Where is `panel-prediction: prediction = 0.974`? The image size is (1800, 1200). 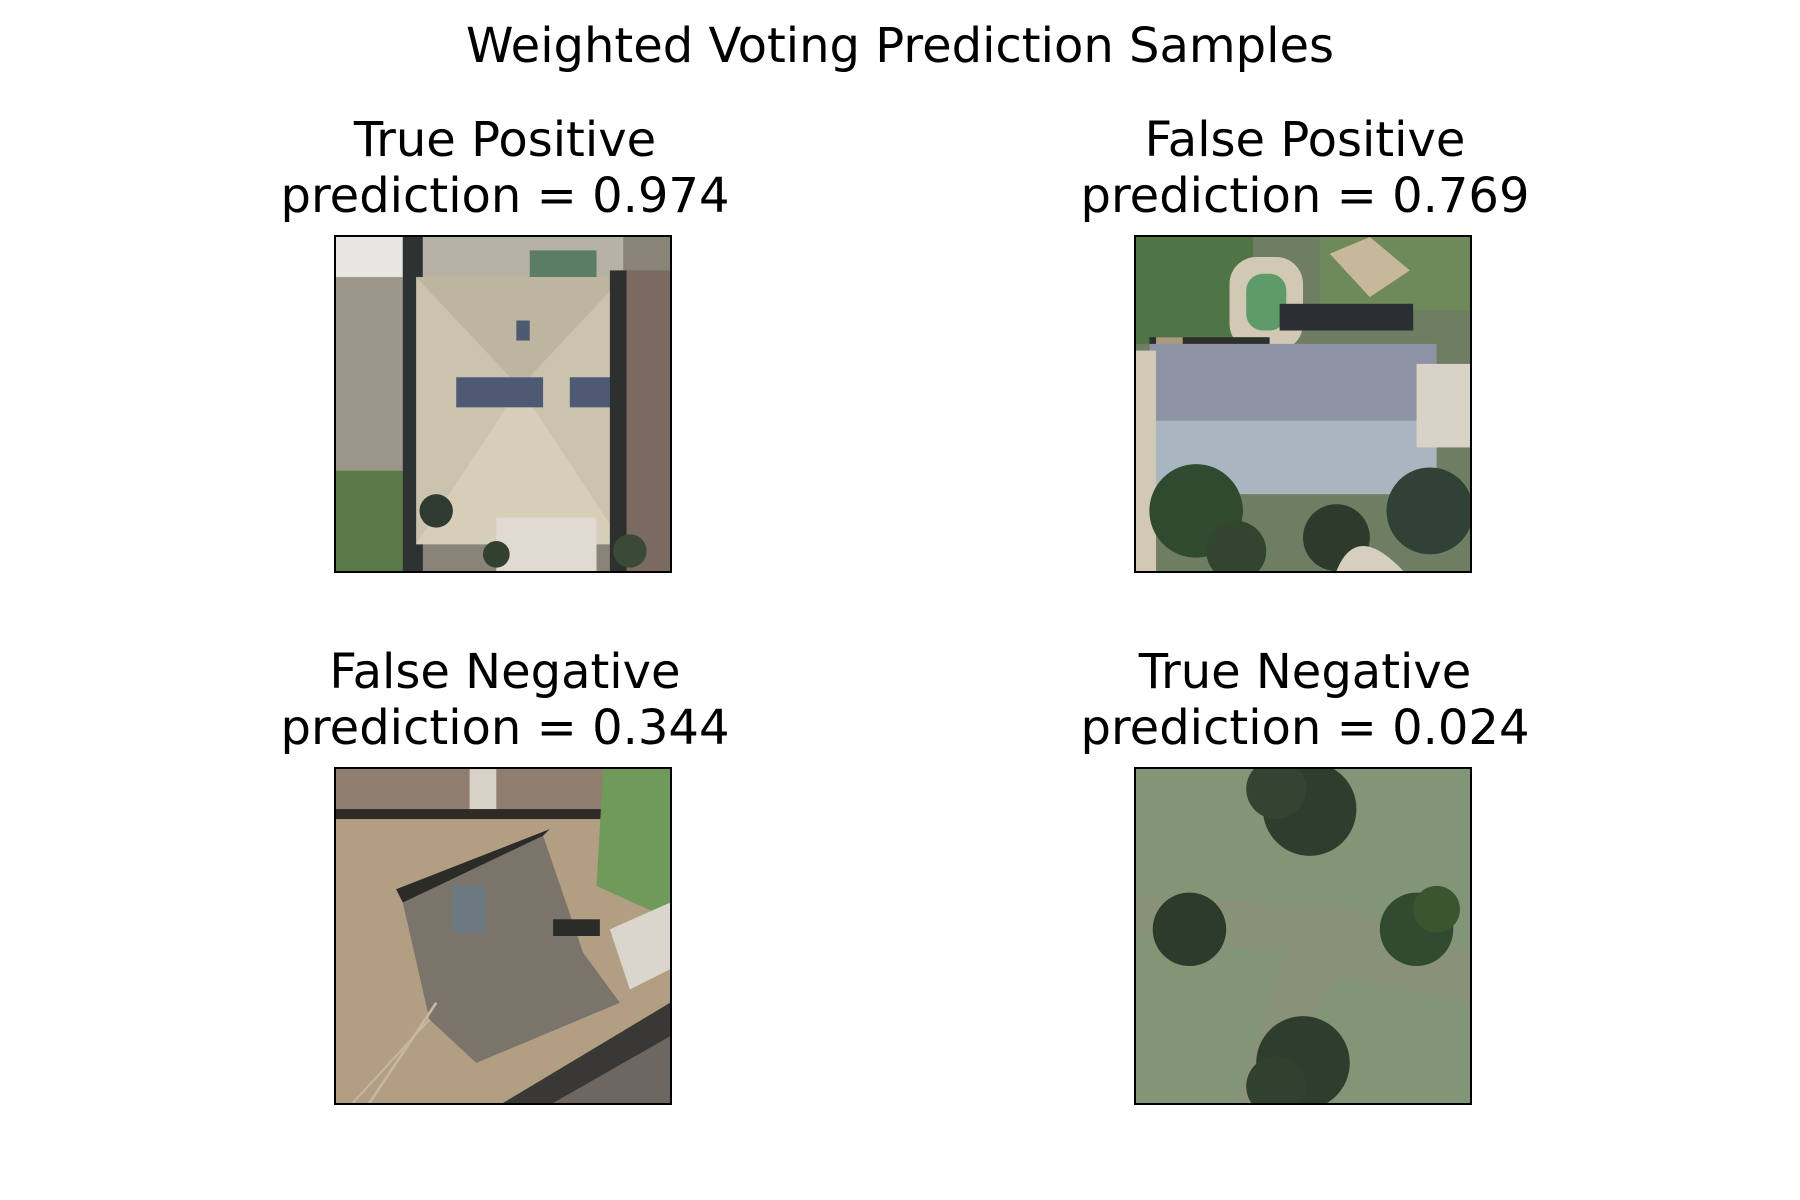 panel-prediction: prediction = 0.974 is located at coordinates (505, 196).